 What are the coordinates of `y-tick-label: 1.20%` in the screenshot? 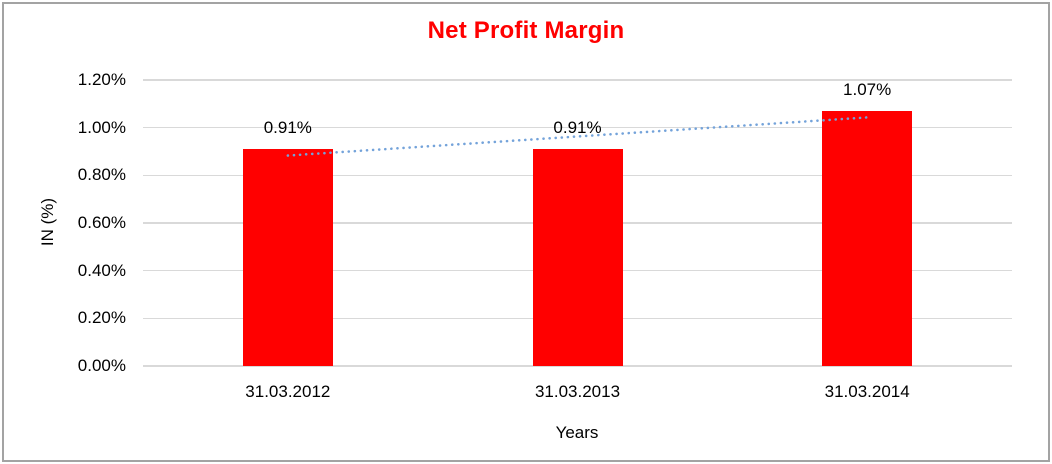 It's located at (101, 79).